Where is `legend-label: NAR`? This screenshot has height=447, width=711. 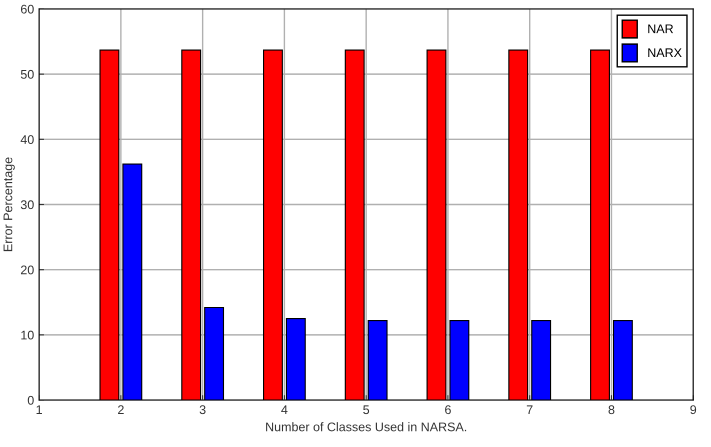 legend-label: NAR is located at coordinates (661, 29).